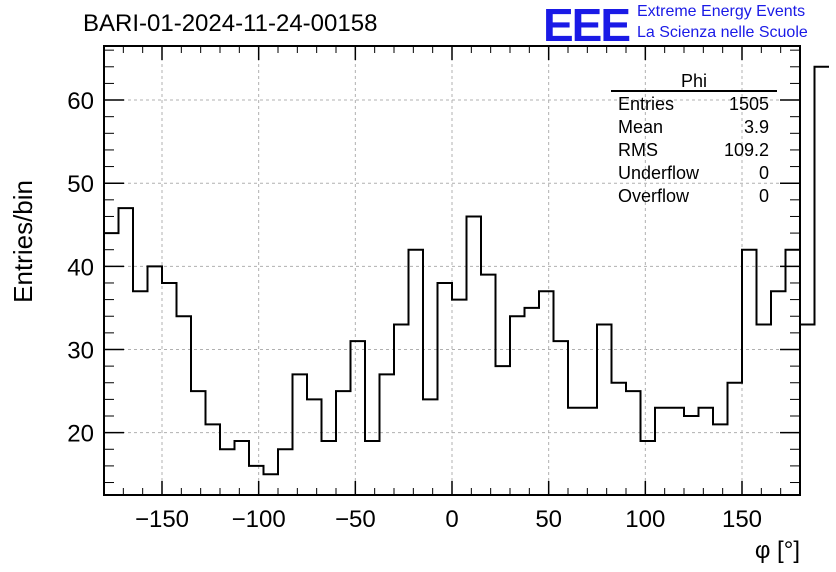 The image size is (836, 572). Describe the element at coordinates (722, 32) in the screenshot. I see `logo-caption-line2: La Scienza nelle Scuole` at that location.